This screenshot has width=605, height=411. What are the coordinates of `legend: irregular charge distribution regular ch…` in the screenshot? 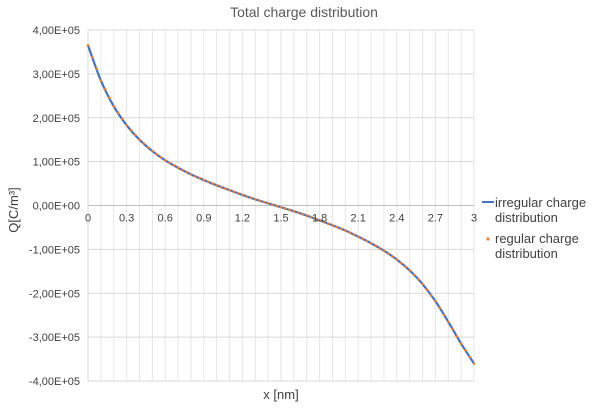 It's located at (534, 228).